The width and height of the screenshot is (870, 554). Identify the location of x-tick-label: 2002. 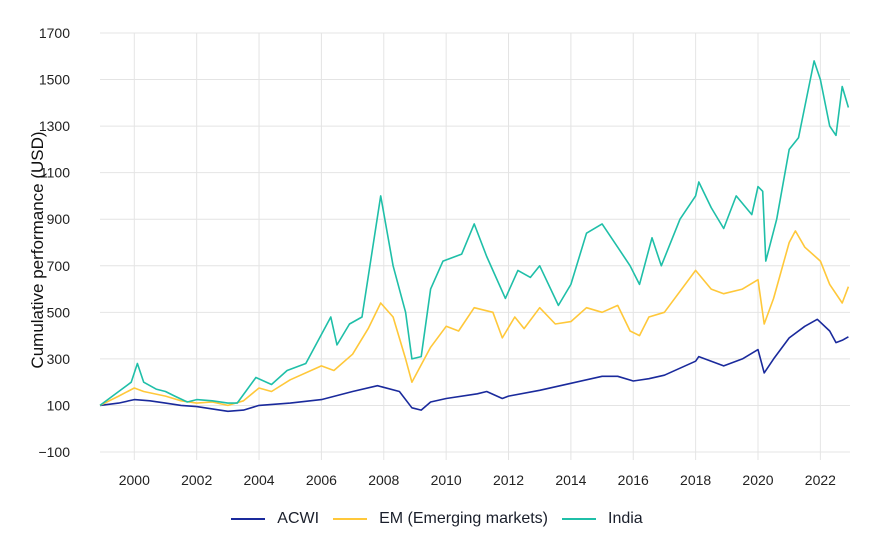
(196, 480).